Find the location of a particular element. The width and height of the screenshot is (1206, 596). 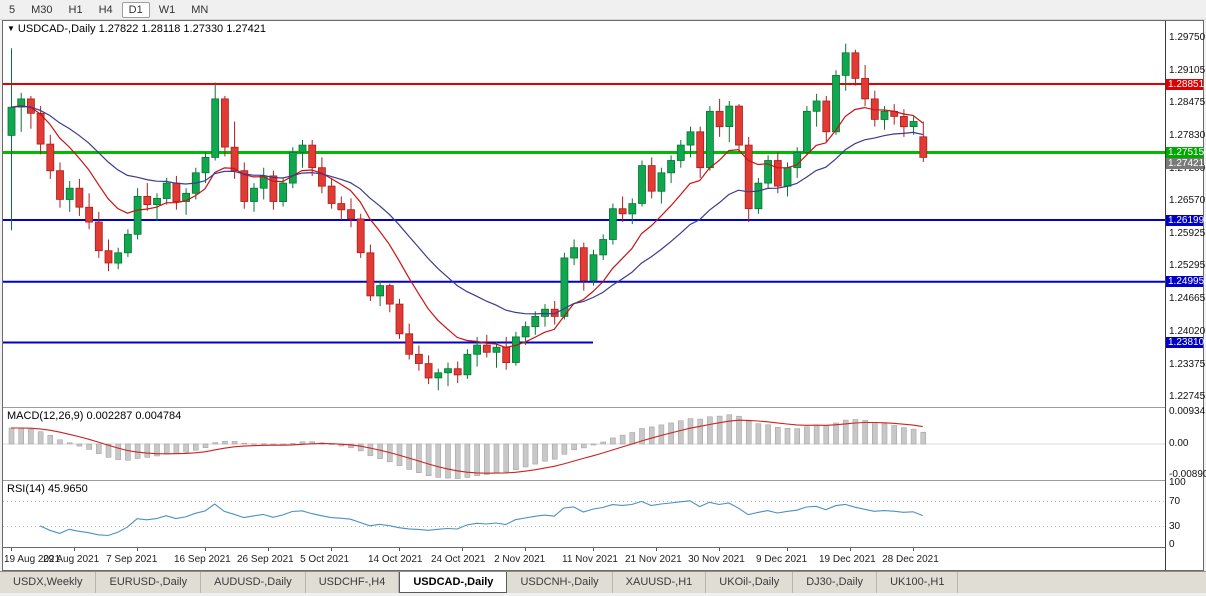

price-badge-1.26199: 1.26199 is located at coordinates (1185, 220).